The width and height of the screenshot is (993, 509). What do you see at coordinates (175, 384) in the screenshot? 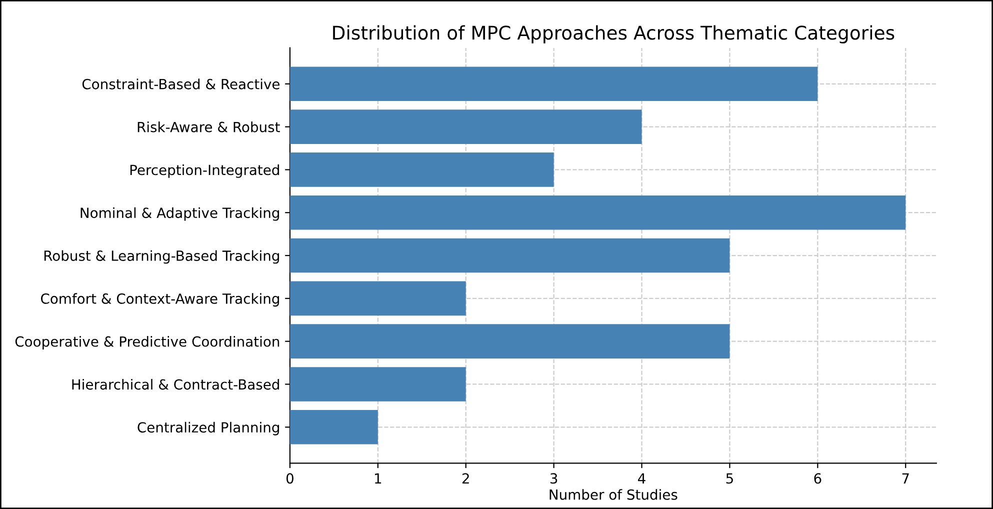
I see `y-tick-label: Hierarchical & Contract-Based` at bounding box center [175, 384].